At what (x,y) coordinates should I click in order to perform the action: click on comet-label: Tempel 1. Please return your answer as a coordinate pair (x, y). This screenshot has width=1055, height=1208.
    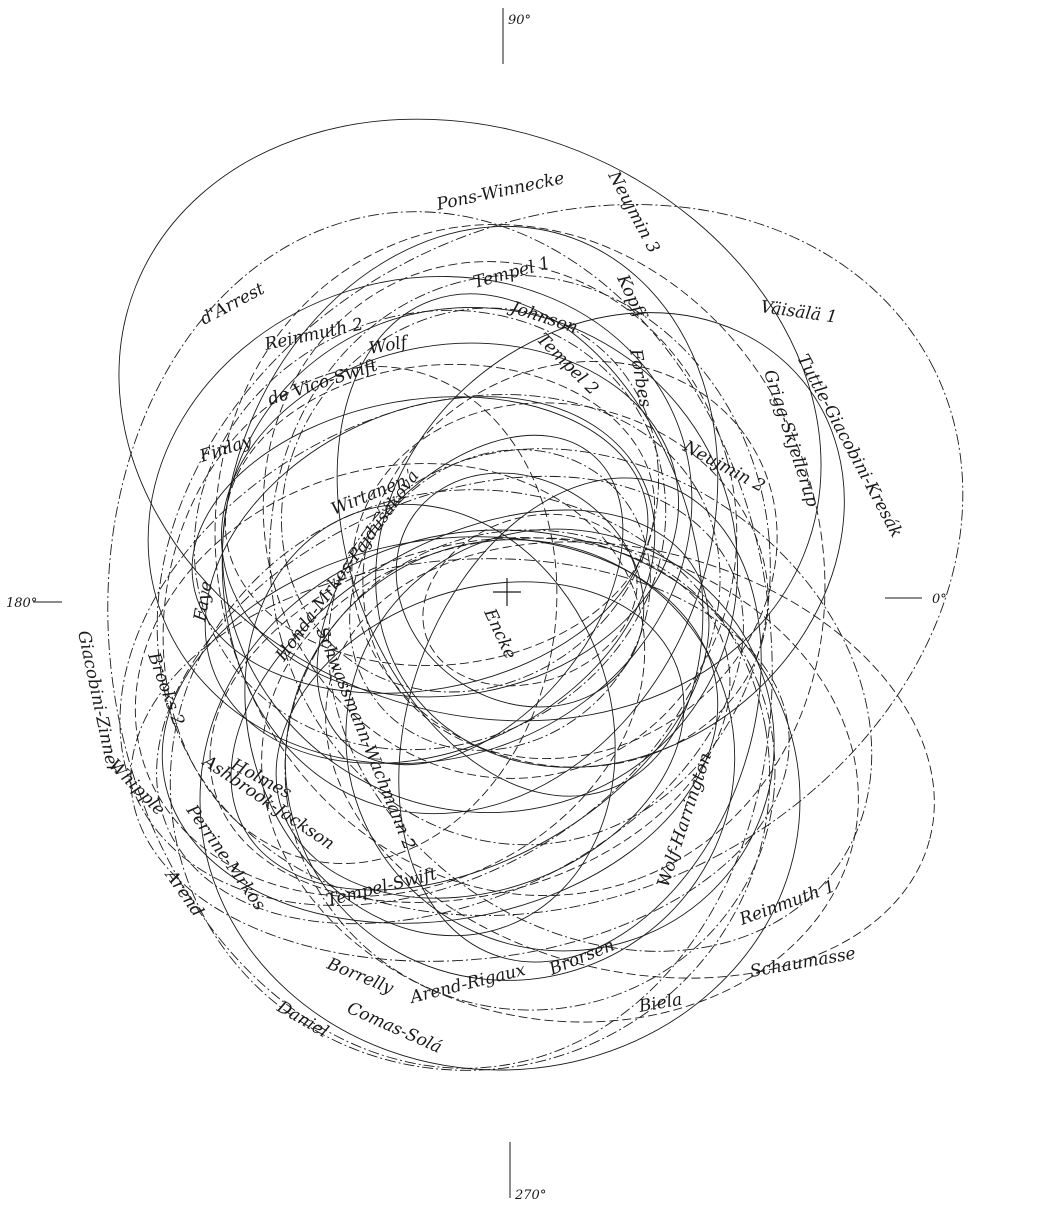
    Looking at the image, I should click on (511, 273).